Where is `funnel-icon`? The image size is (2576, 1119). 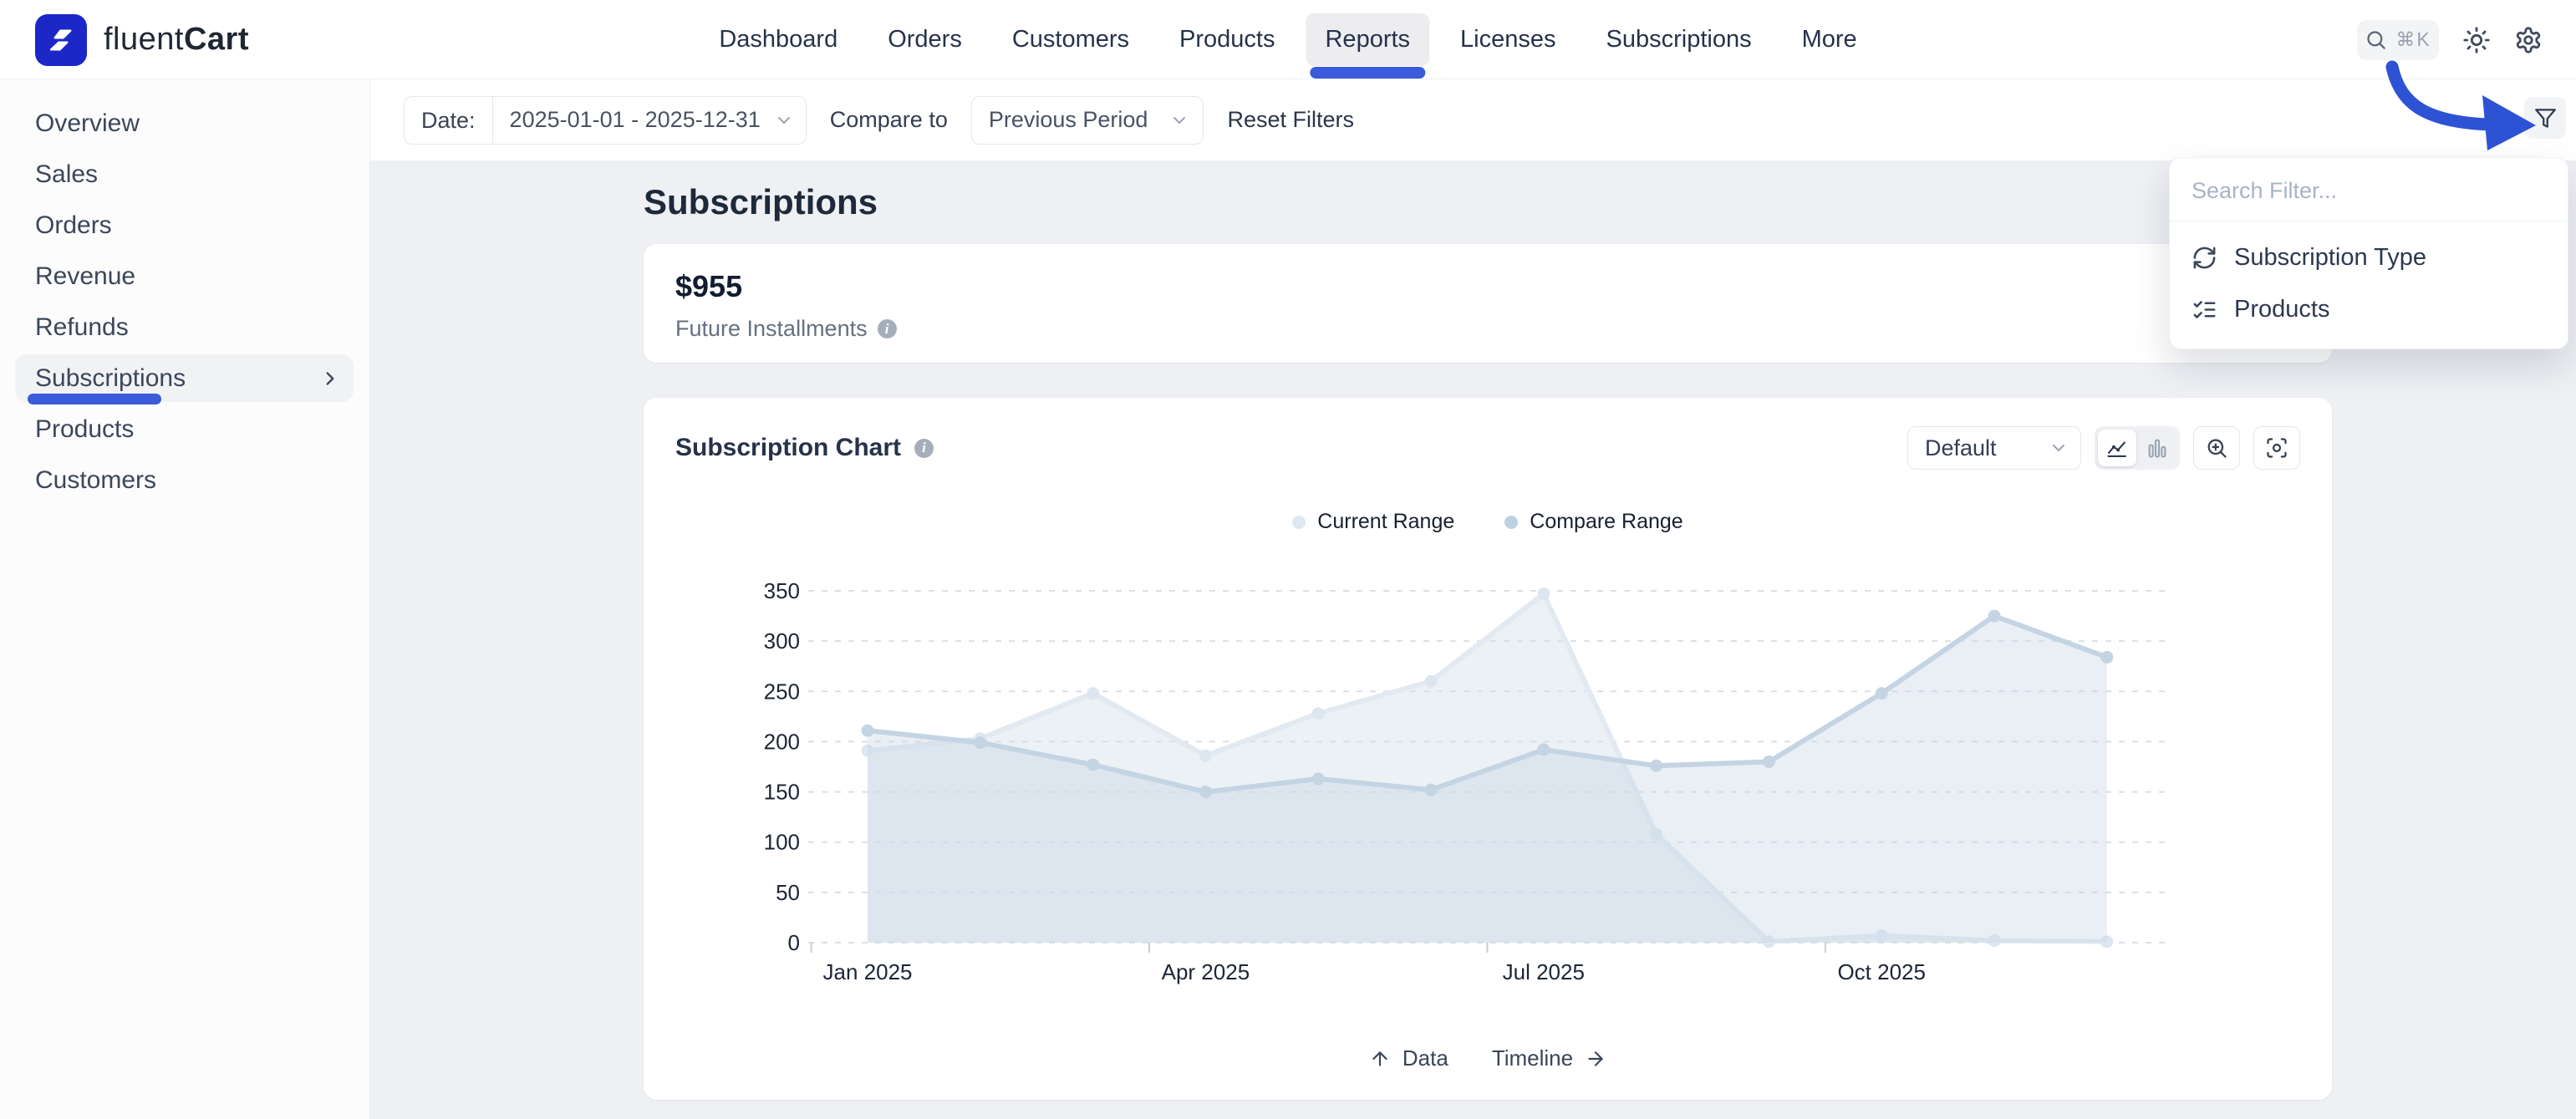
funnel-icon is located at coordinates (2545, 118).